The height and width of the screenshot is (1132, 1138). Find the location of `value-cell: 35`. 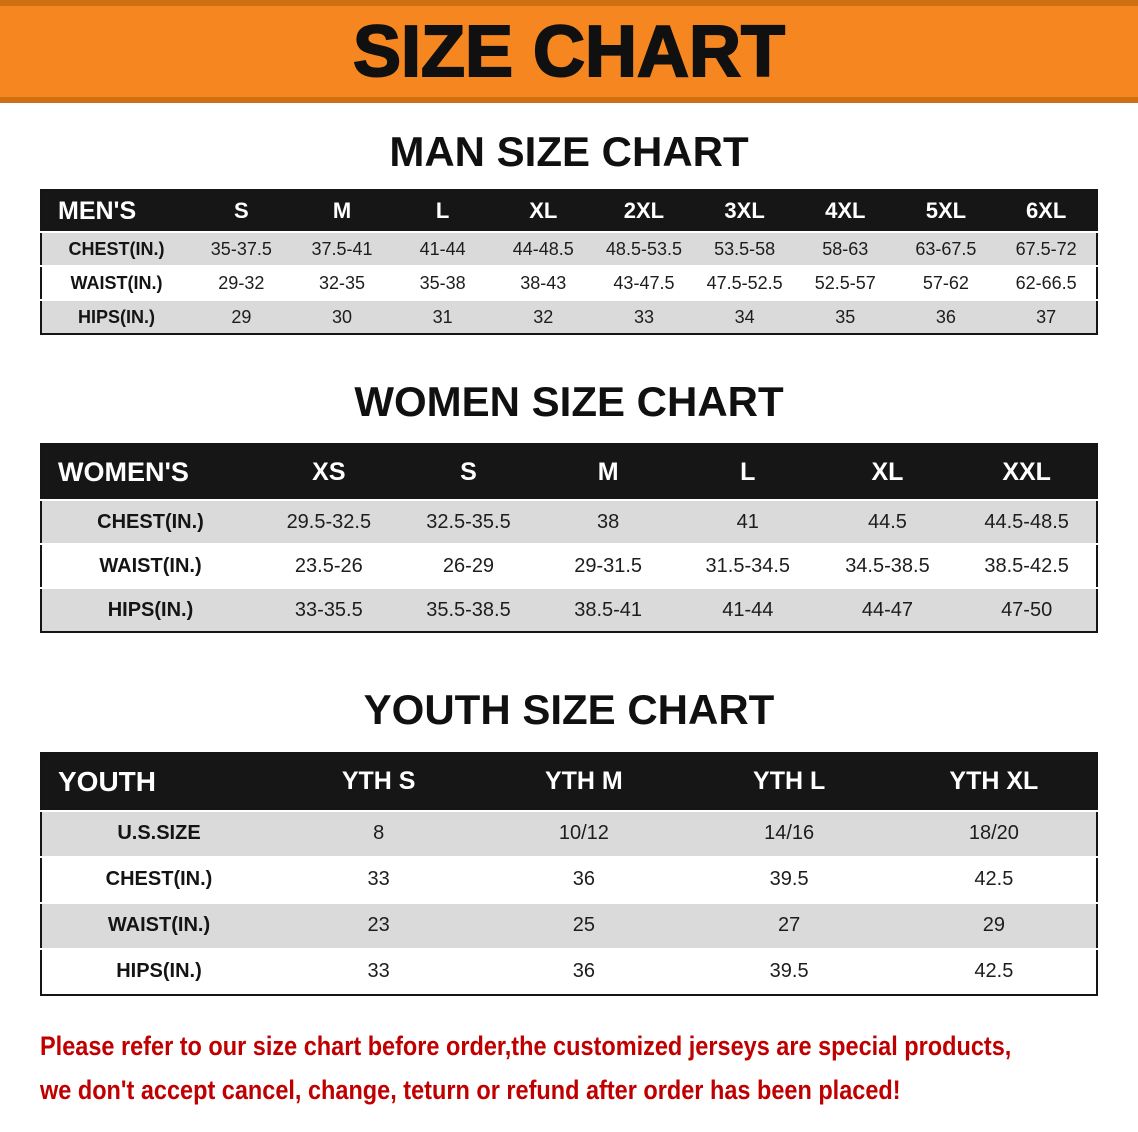

value-cell: 35 is located at coordinates (845, 316).